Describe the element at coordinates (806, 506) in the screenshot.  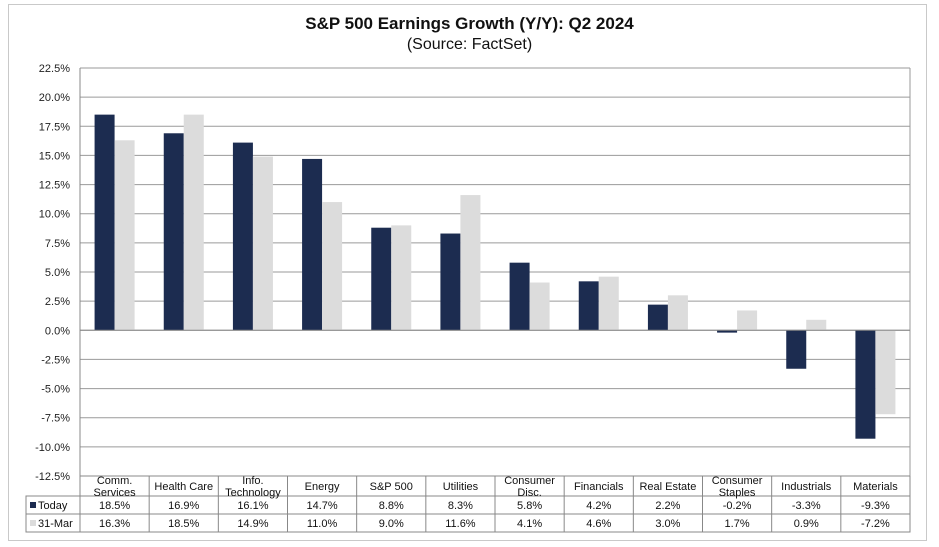
I see `data-label: -3.3%` at that location.